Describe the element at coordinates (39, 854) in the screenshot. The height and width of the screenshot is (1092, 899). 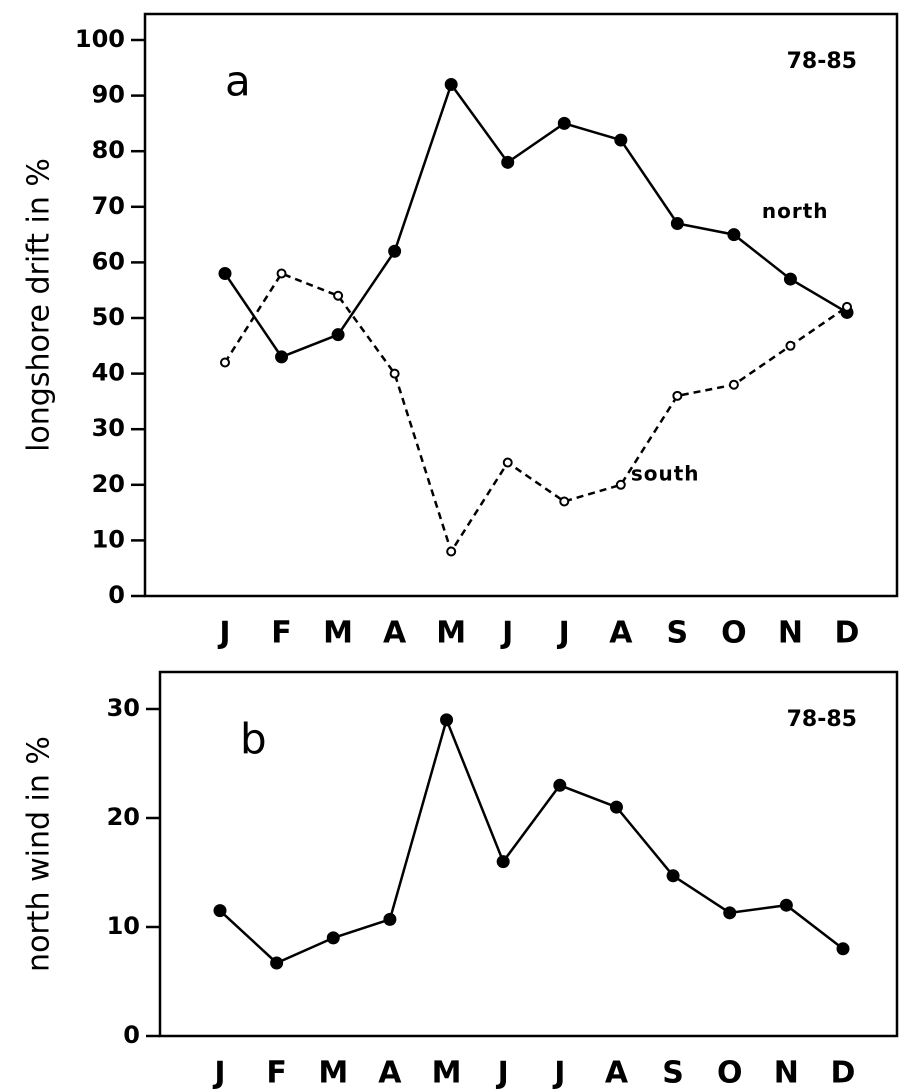
I see `y-axis-label: north wind in %` at that location.